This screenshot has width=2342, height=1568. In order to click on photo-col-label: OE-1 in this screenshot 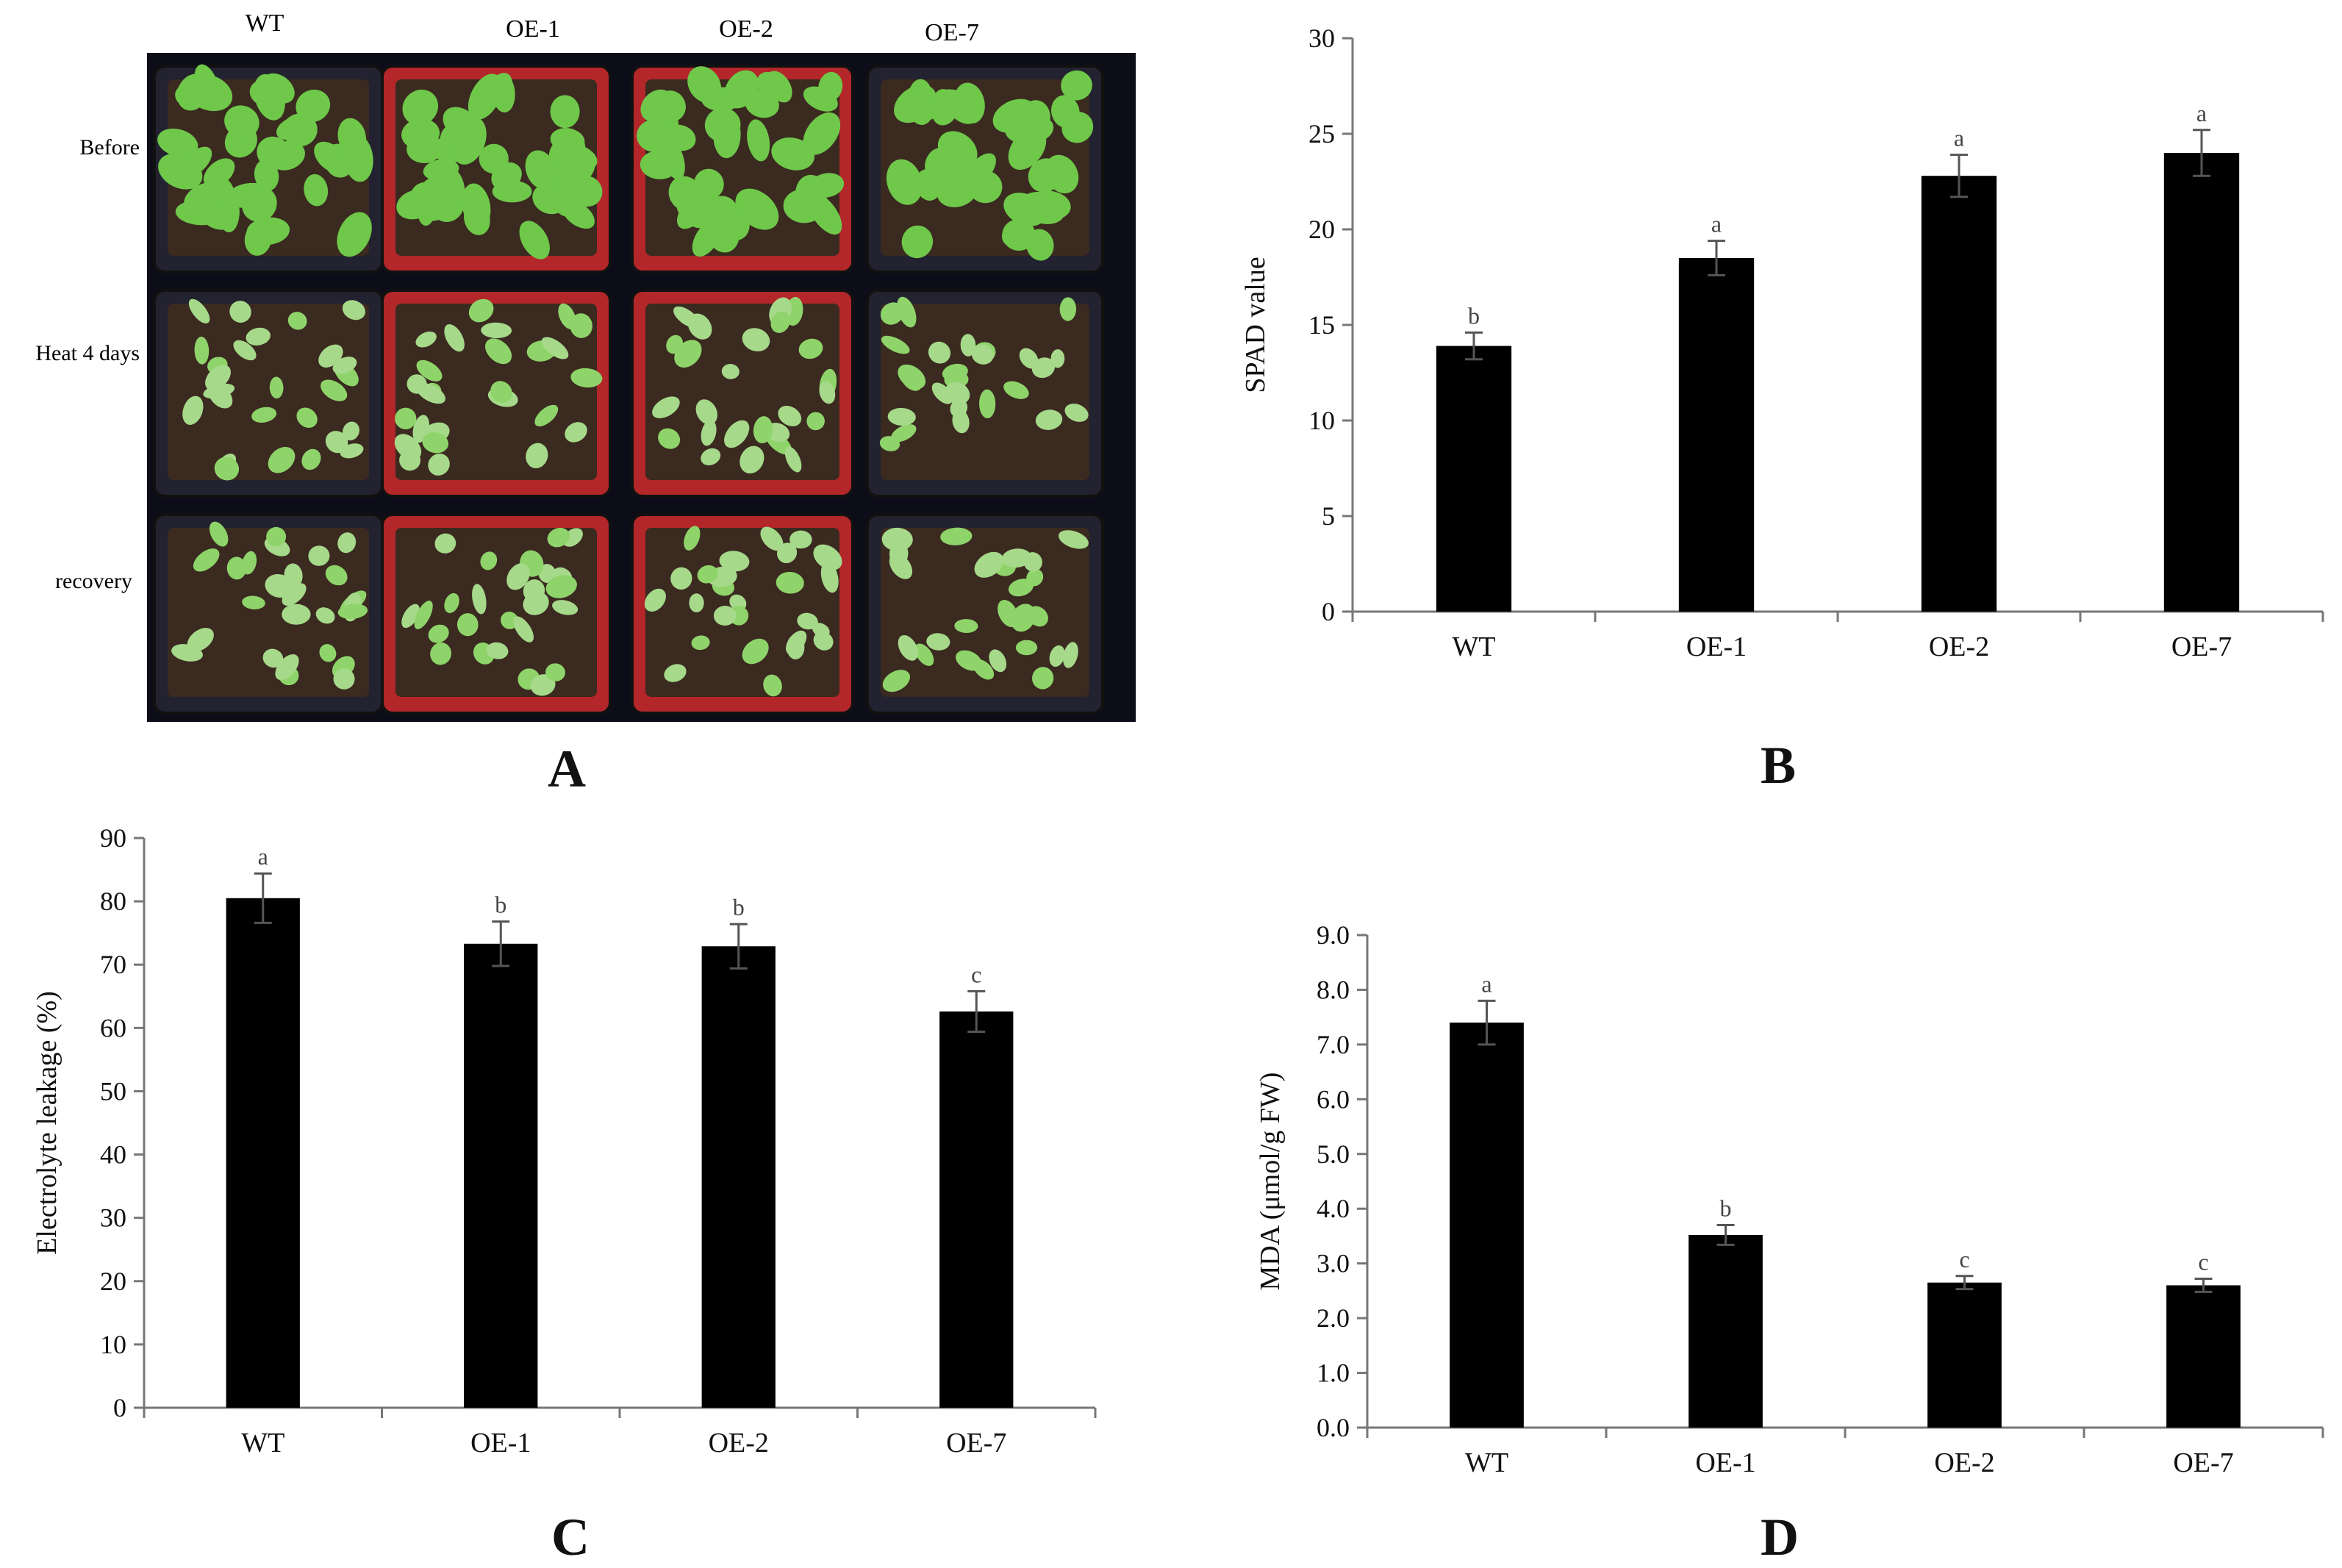, I will do `click(533, 29)`.